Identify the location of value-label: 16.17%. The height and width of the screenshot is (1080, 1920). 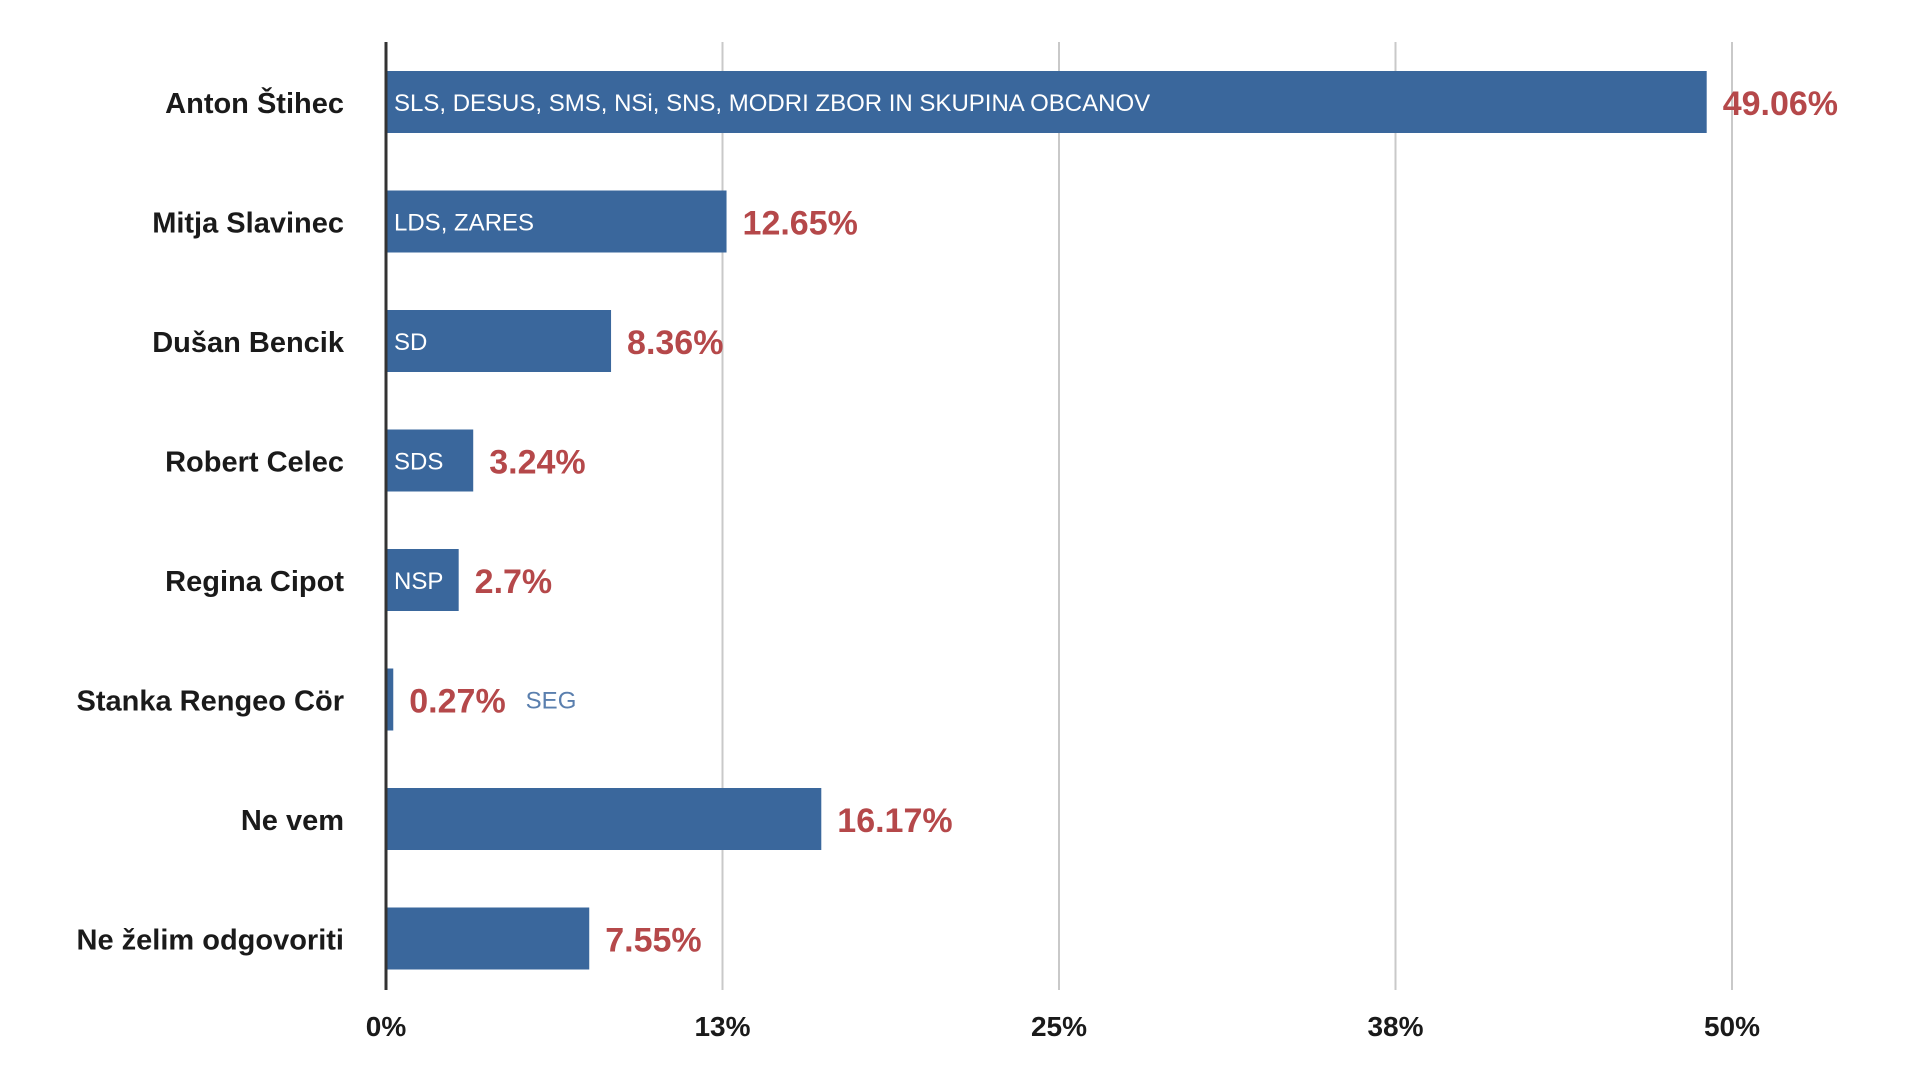
(894, 821).